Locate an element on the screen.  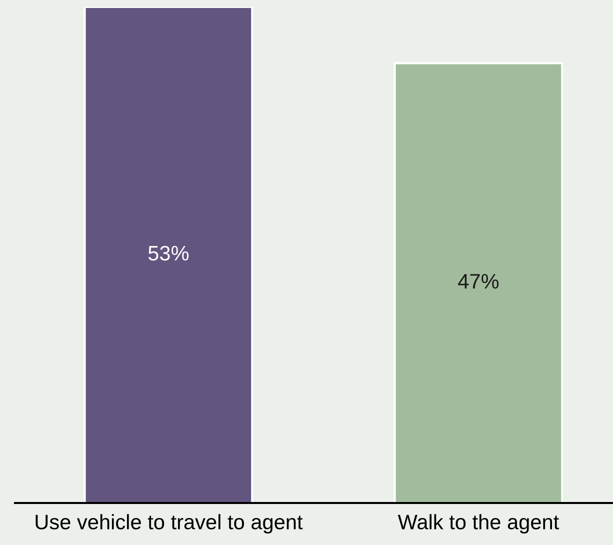
data-label: 47% is located at coordinates (478, 281).